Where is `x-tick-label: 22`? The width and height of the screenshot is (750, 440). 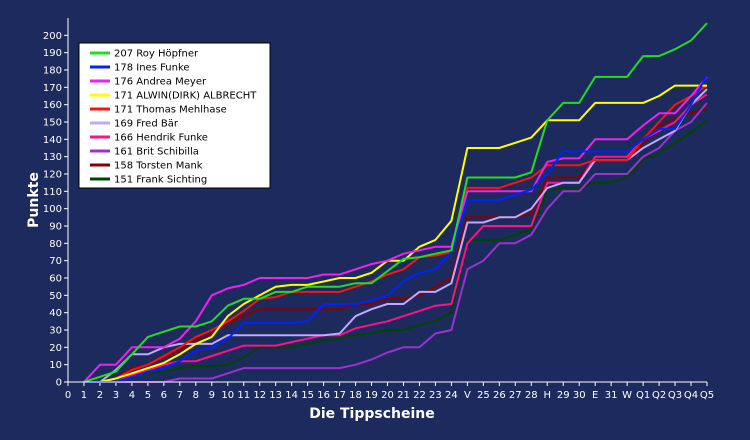
x-tick-label: 22 is located at coordinates (419, 395).